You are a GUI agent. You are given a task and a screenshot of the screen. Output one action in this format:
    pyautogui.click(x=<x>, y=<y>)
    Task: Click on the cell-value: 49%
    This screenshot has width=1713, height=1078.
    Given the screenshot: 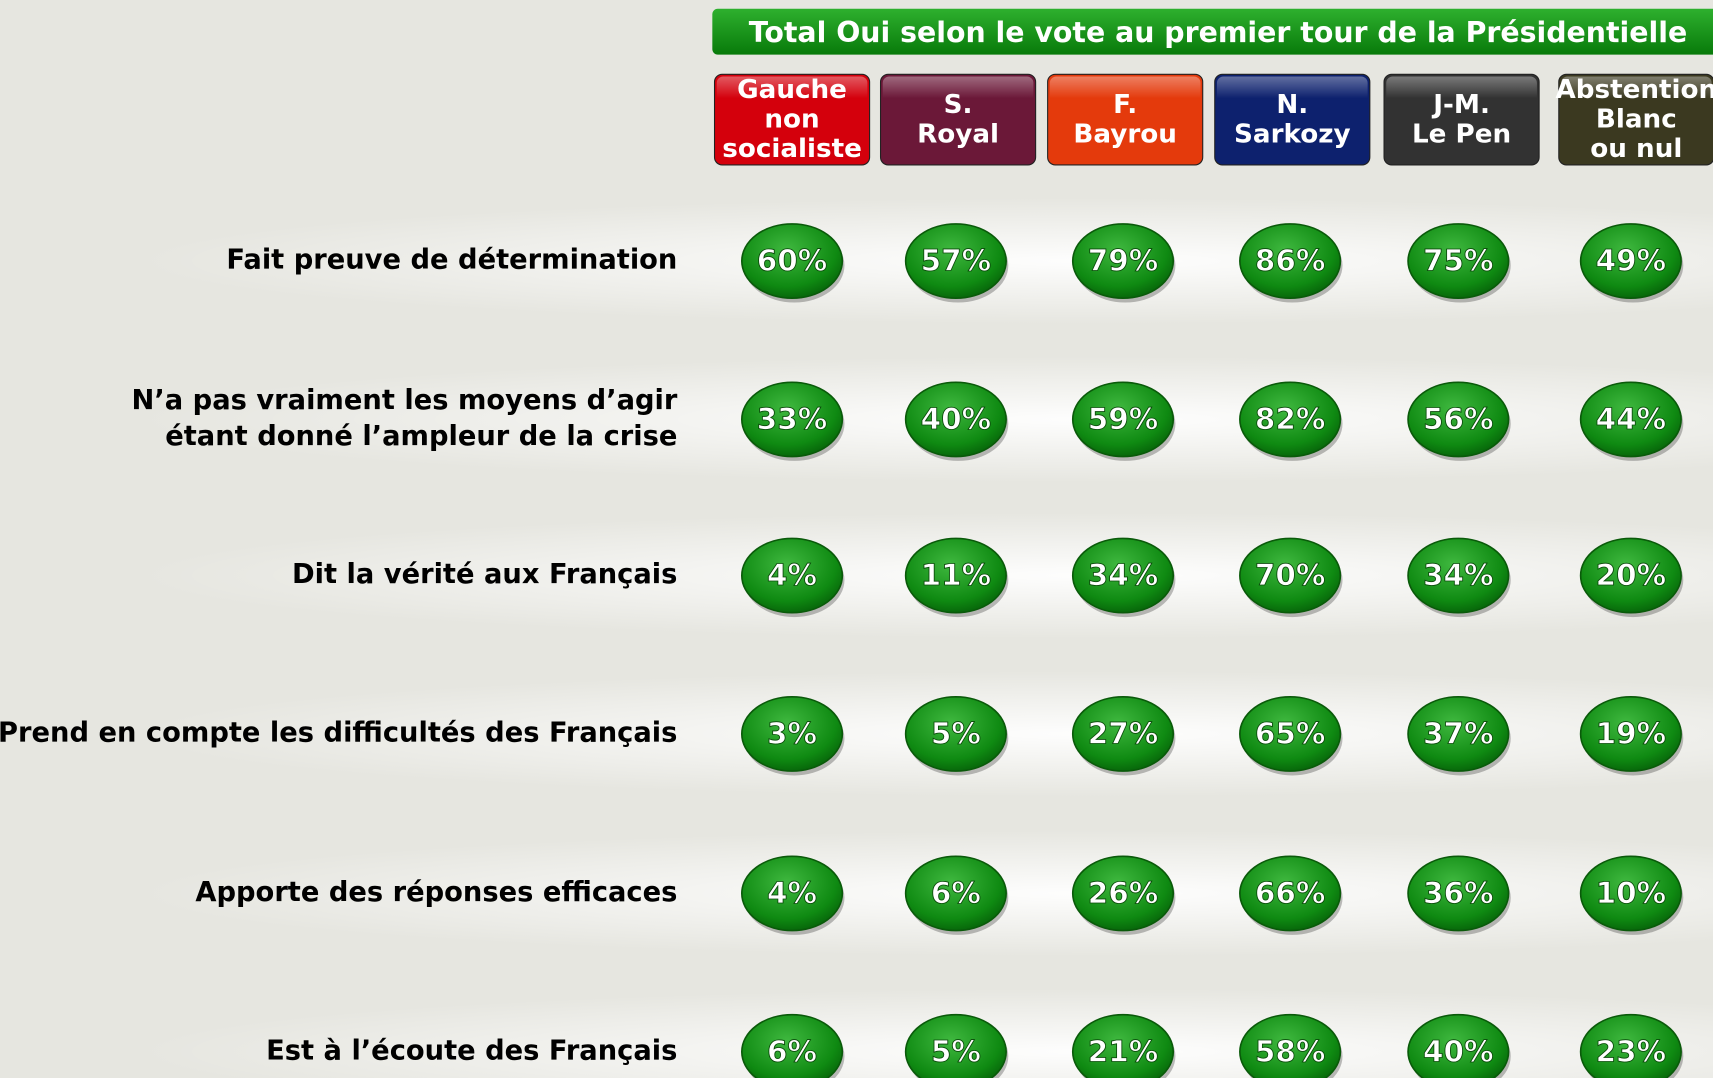 What is the action you would take?
    pyautogui.click(x=1631, y=261)
    